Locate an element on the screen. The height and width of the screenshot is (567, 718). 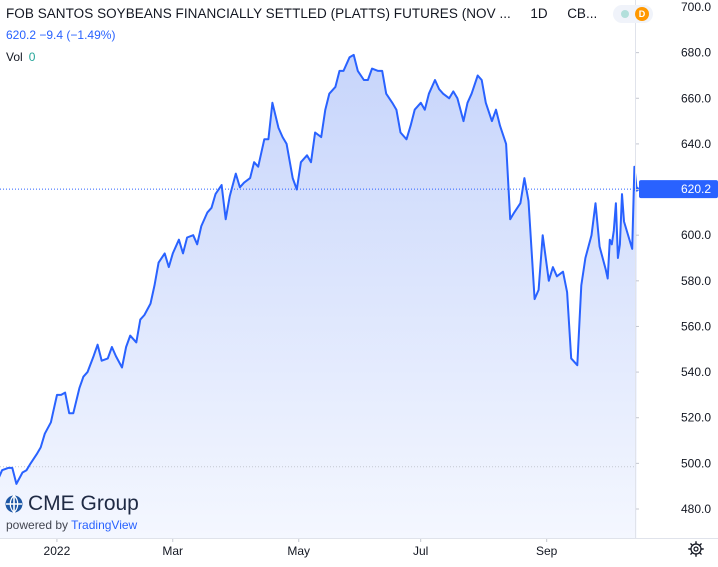
price-tick-label: 520.0 is located at coordinates (696, 418).